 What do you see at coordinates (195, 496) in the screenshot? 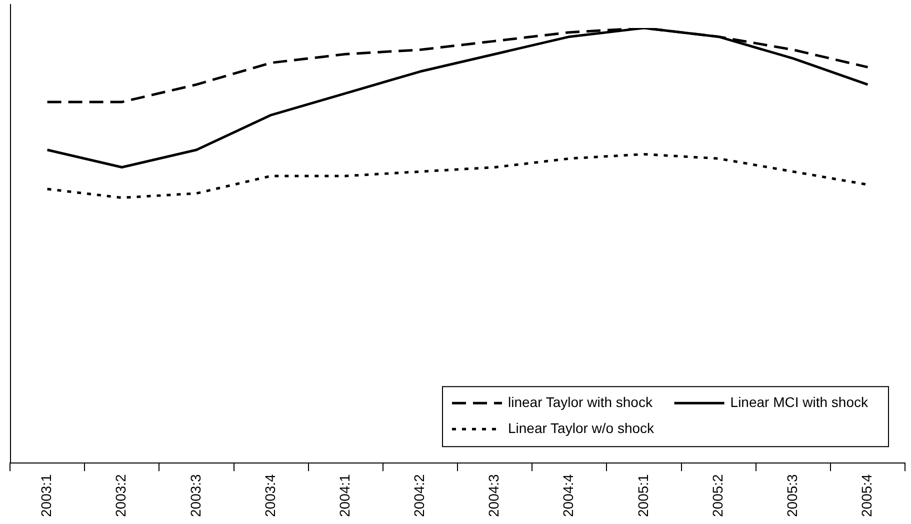
I see `x-tick-label: 2003:3` at bounding box center [195, 496].